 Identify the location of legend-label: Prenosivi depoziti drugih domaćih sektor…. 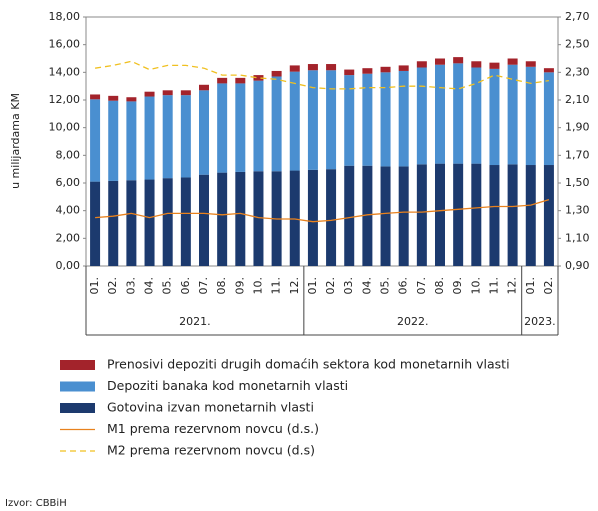
(308, 364).